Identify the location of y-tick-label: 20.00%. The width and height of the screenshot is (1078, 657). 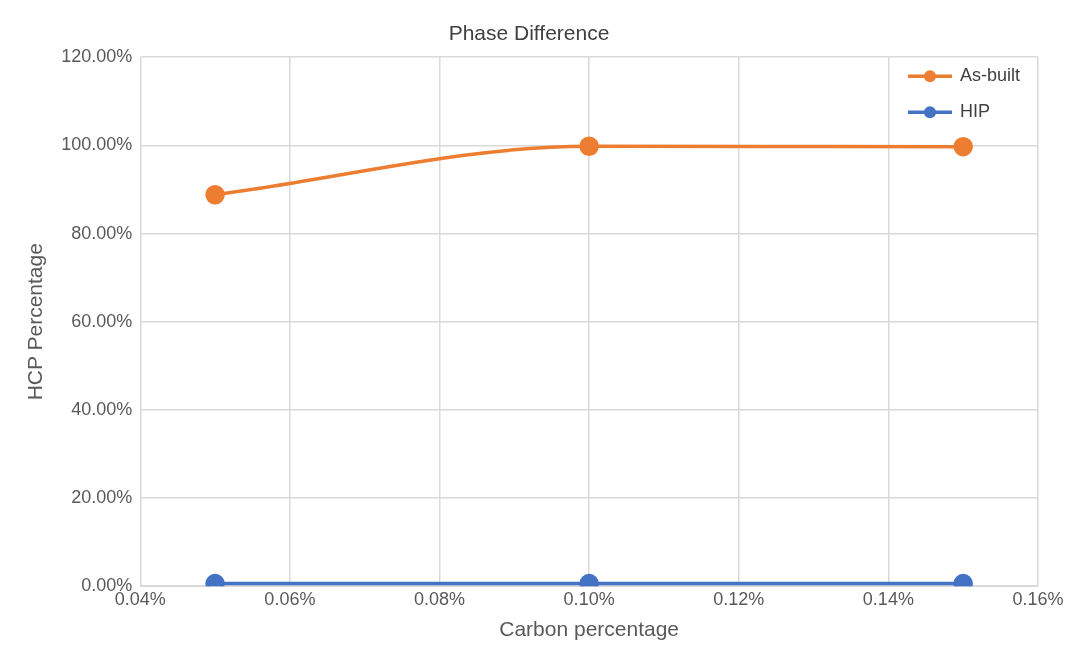
(102, 497).